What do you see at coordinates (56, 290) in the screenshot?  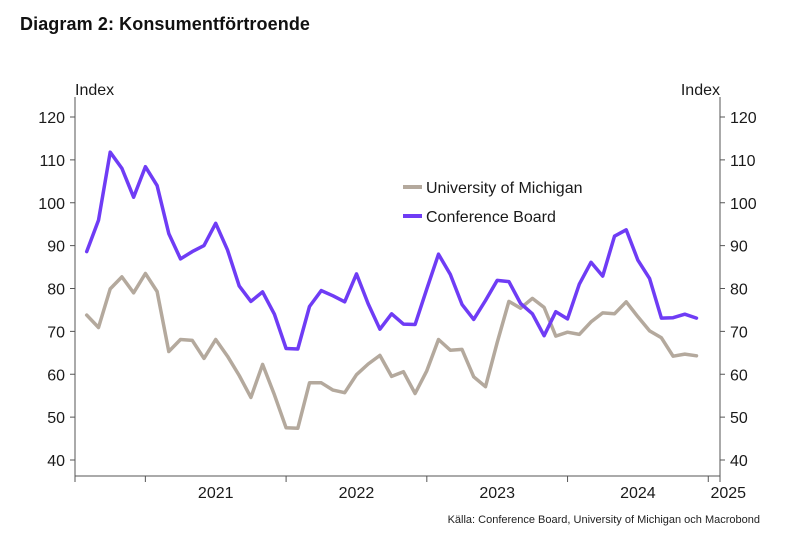 I see `left-y-tick-label: 80` at bounding box center [56, 290].